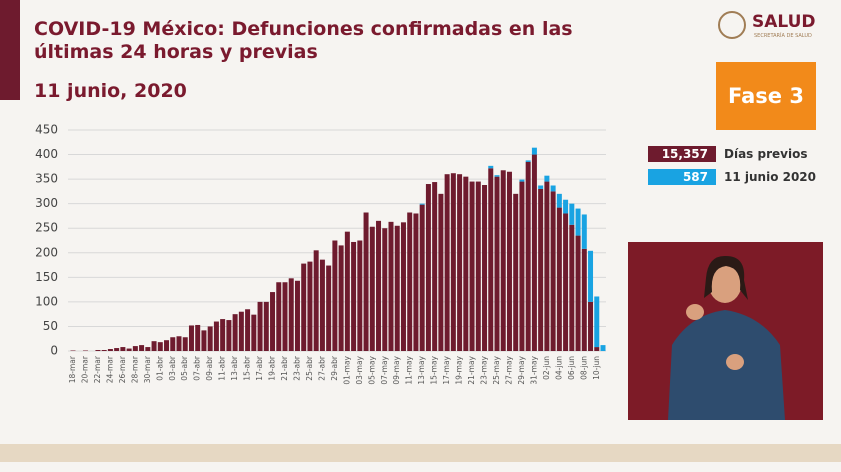  I want to click on y-tick-label: 0, so click(54, 351).